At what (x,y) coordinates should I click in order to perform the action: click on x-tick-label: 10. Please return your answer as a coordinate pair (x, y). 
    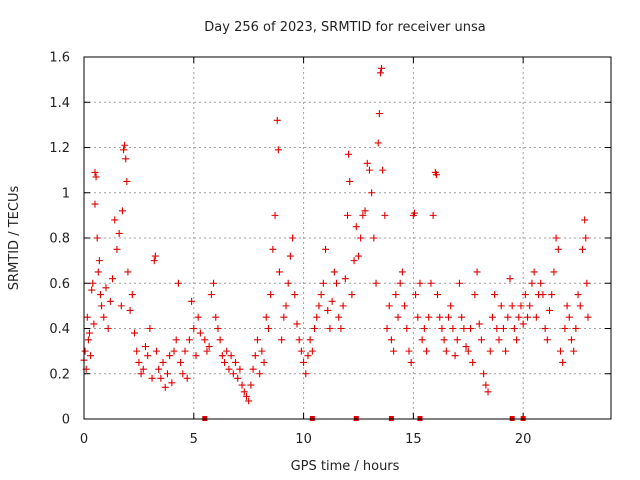
    Looking at the image, I should click on (303, 439).